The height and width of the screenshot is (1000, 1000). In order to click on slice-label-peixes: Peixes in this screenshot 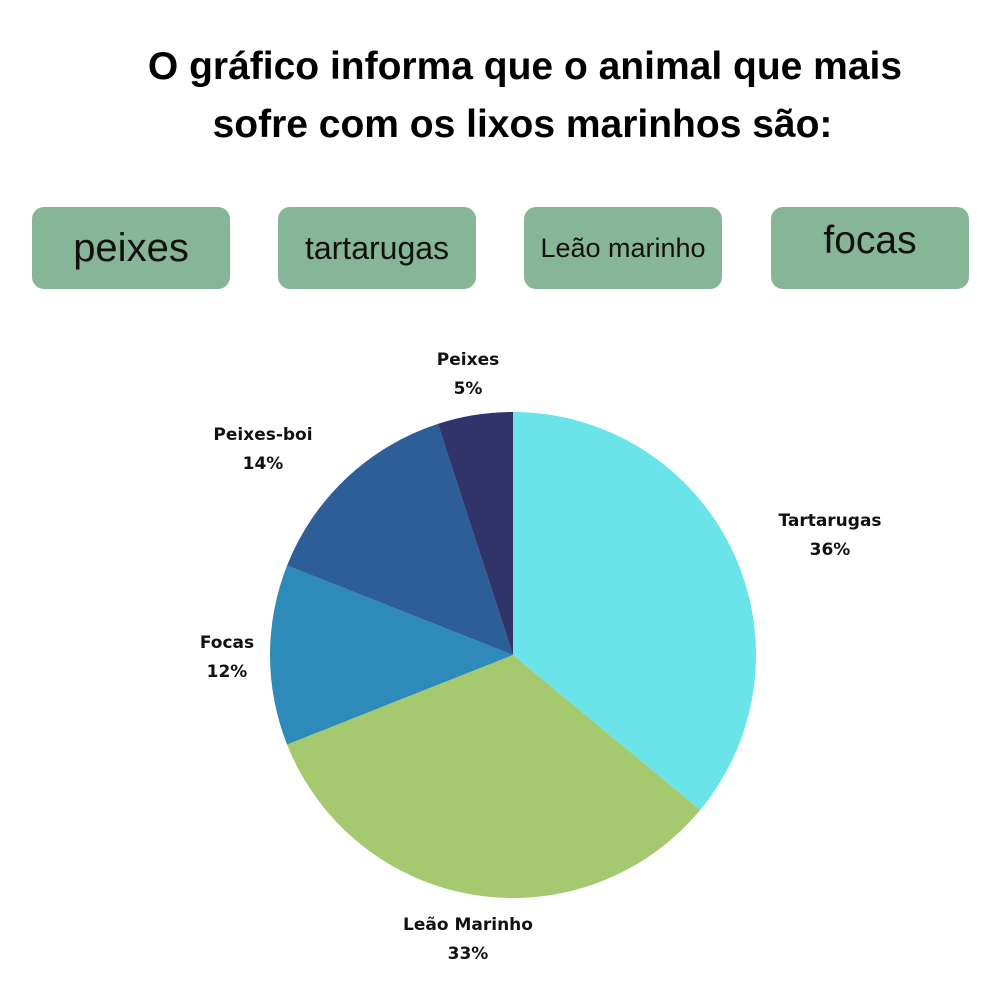, I will do `click(468, 360)`.